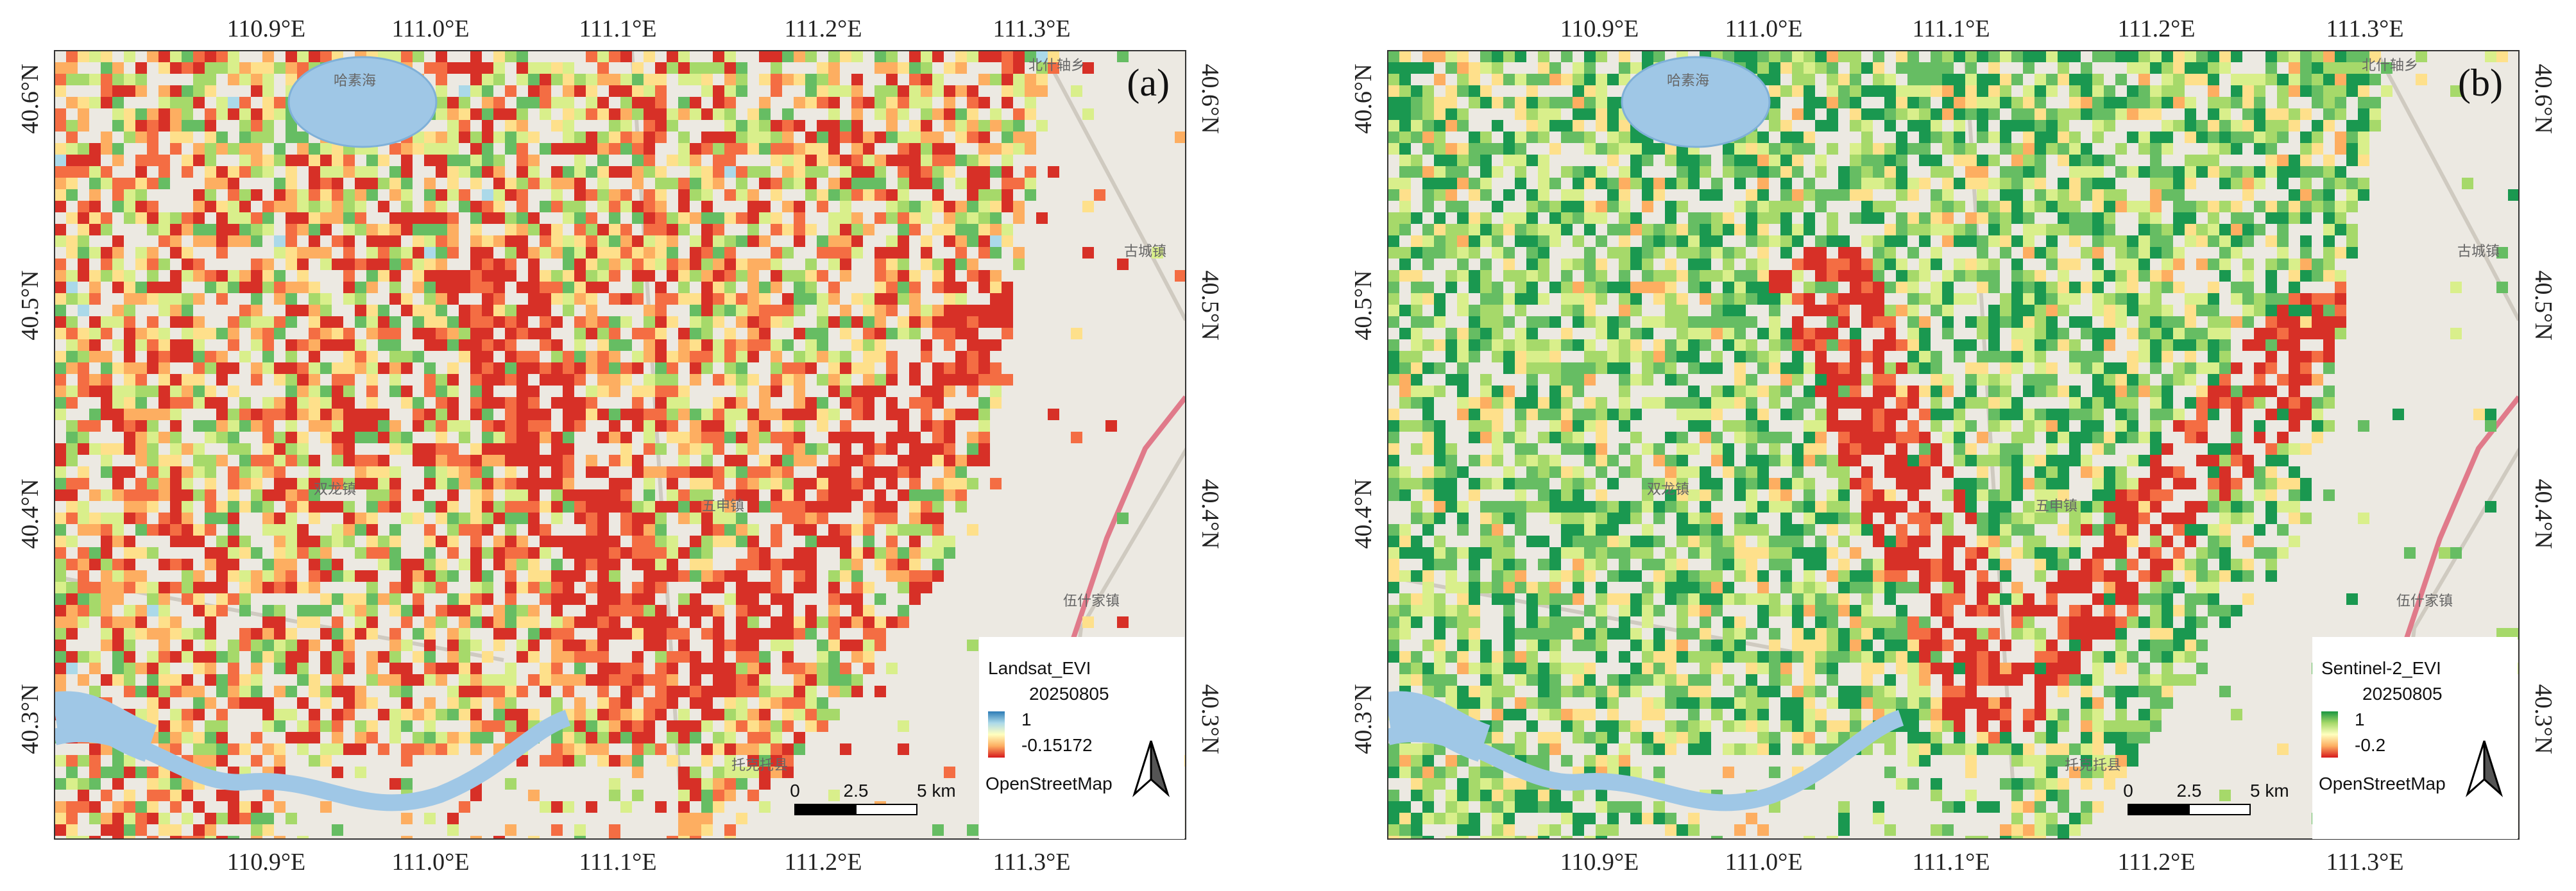 This screenshot has width=2576, height=891. I want to click on panel-label: (b), so click(2480, 83).